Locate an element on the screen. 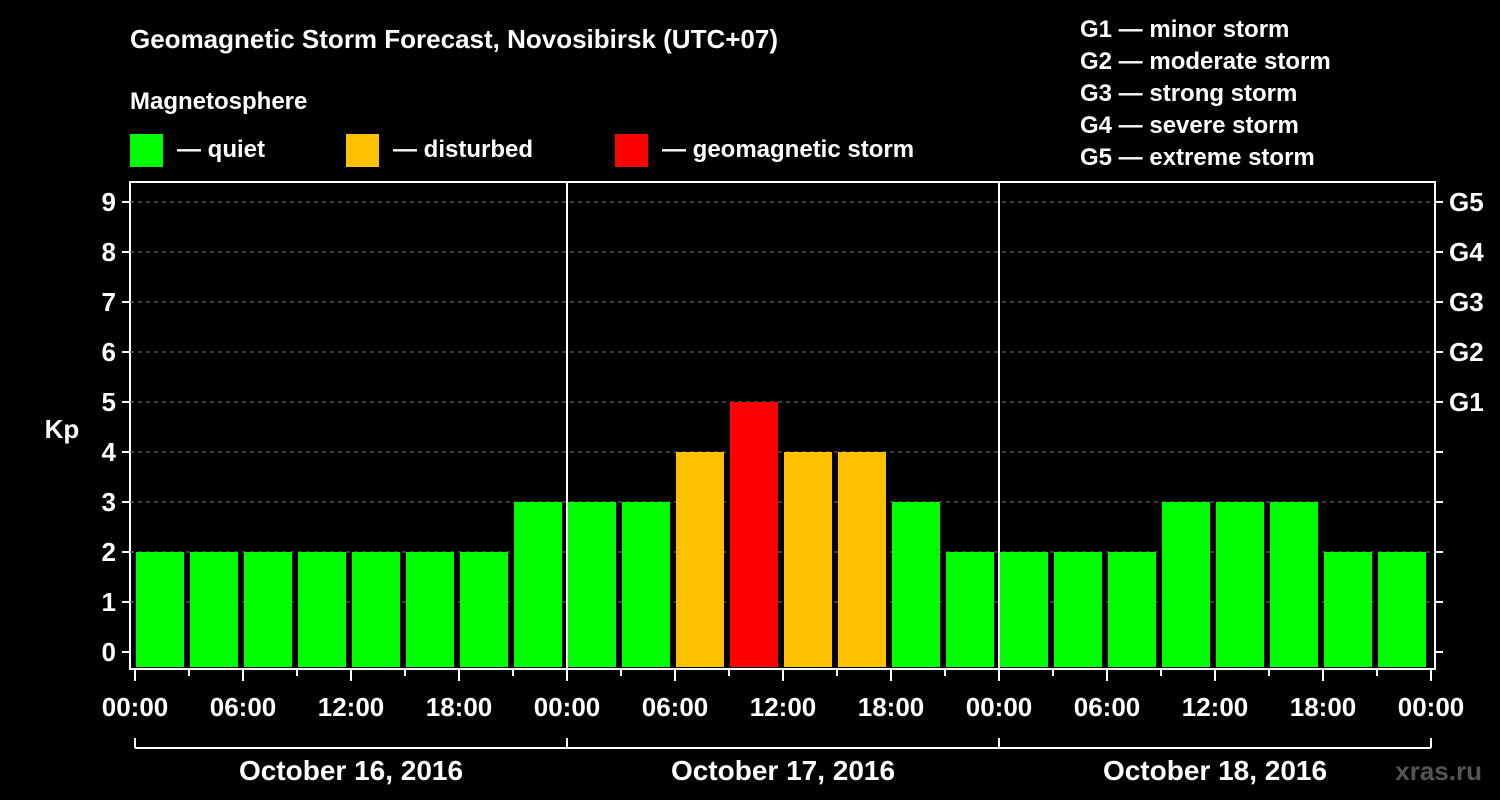 The height and width of the screenshot is (800, 1500). y-tick-label: 8 is located at coordinates (109, 252).